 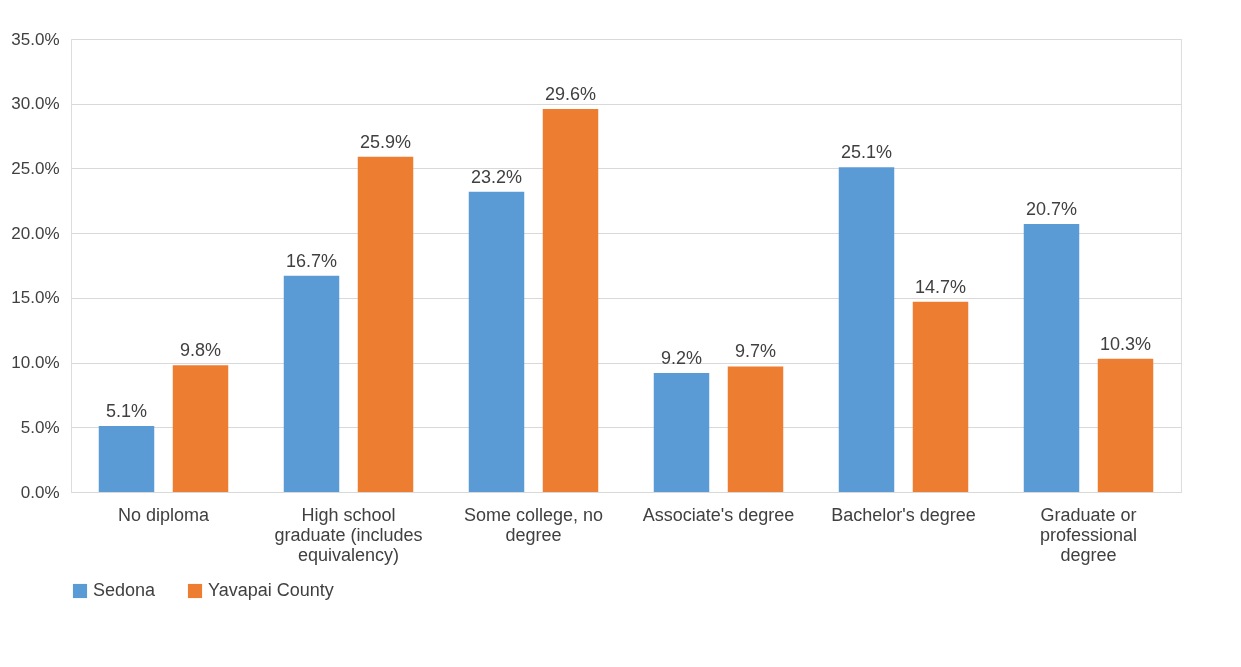 What do you see at coordinates (35, 363) in the screenshot?
I see `y-tick-label: 10.0%` at bounding box center [35, 363].